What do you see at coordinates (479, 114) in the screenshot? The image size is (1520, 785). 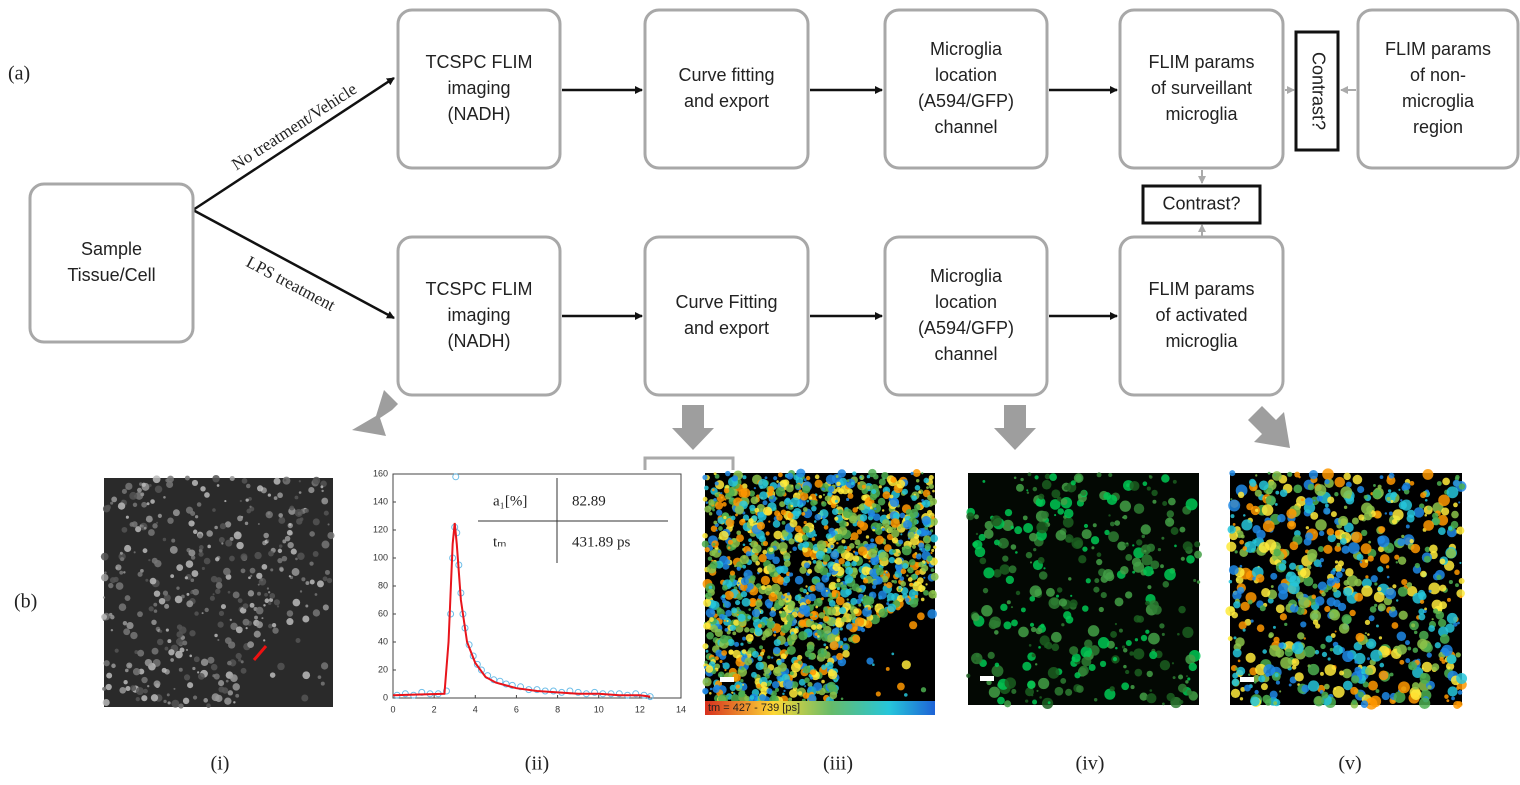 I see `node-label: (NADH)` at bounding box center [479, 114].